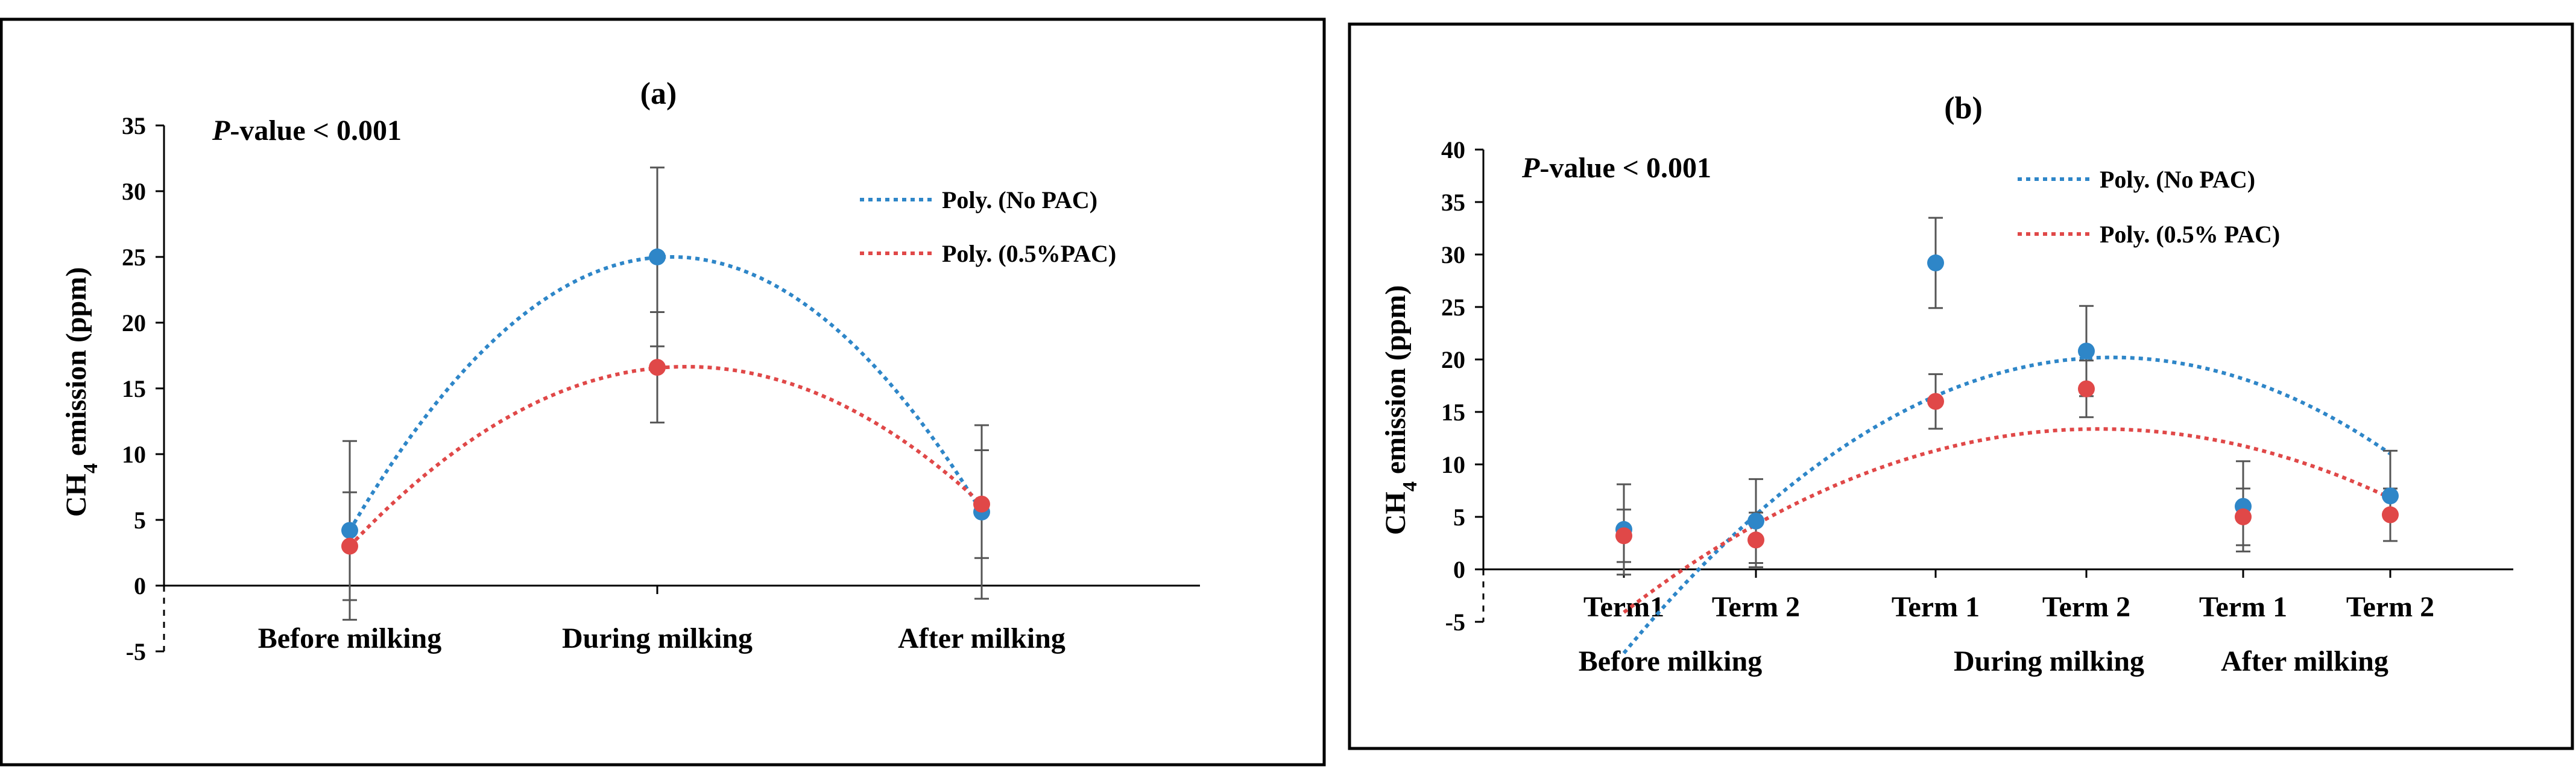  I want to click on panel-a-pvalue-p: P, so click(221, 131).